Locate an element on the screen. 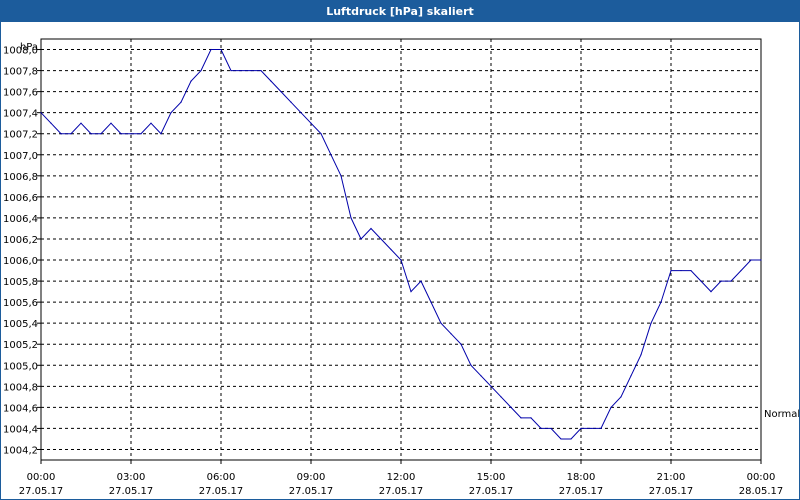 The width and height of the screenshot is (800, 500). x-tick-date: 28.05.17 is located at coordinates (761, 491).